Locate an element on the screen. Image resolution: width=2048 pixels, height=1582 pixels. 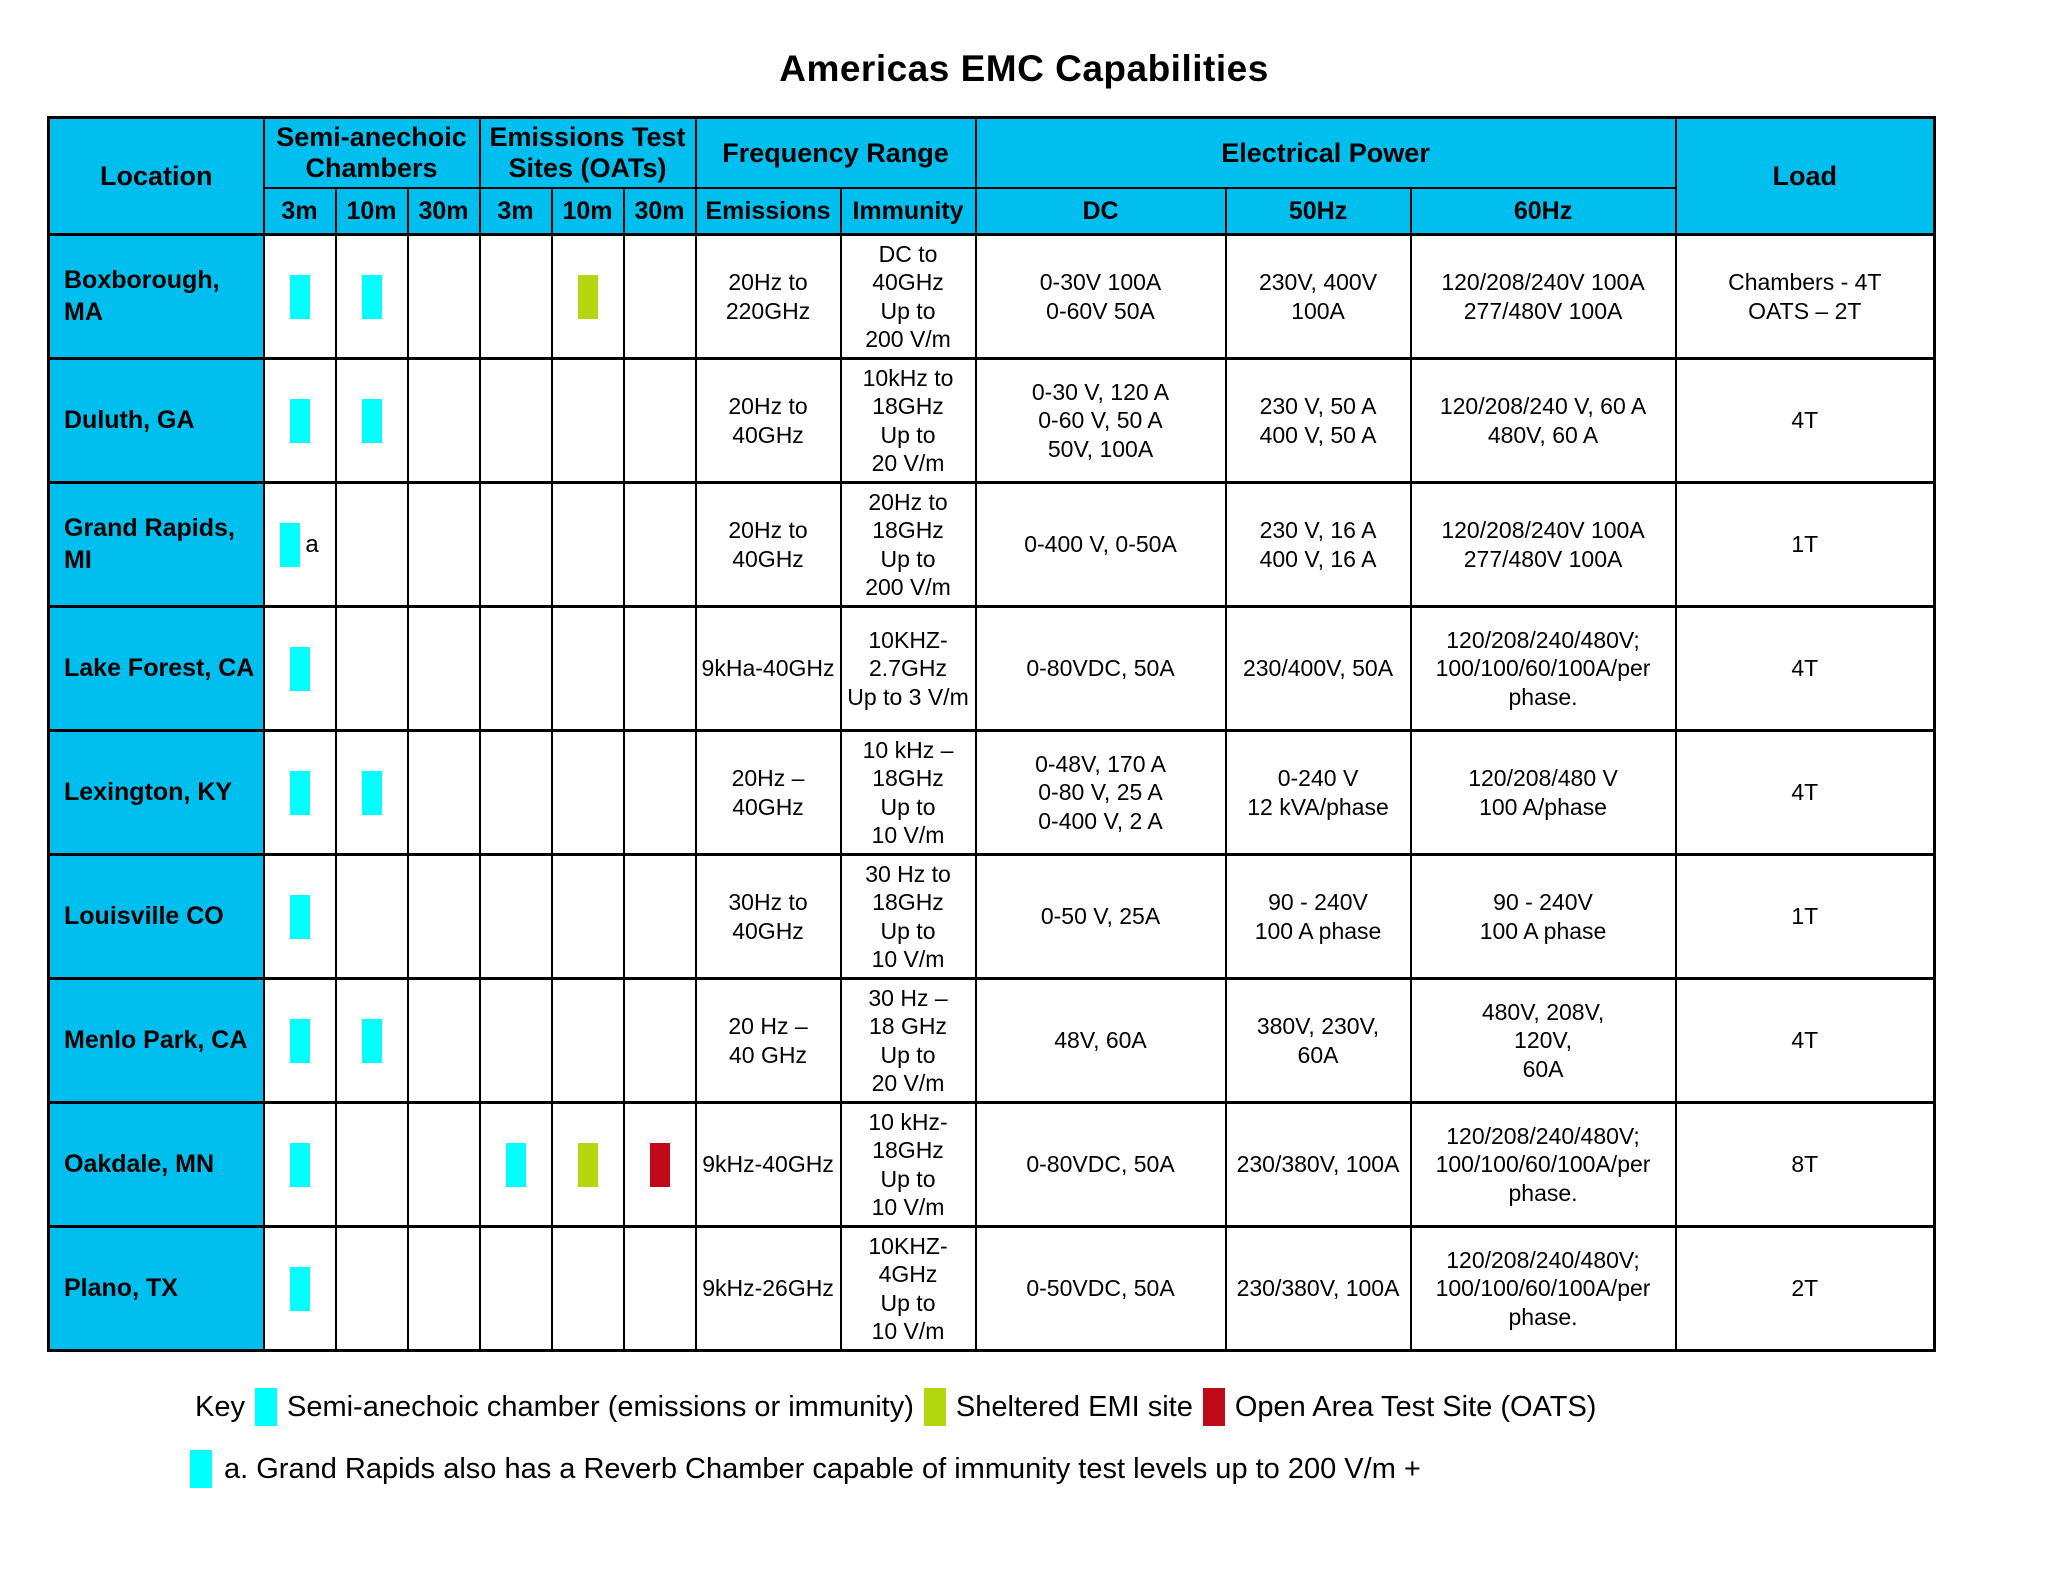
header-oats-30m: 30m is located at coordinates (659, 211).